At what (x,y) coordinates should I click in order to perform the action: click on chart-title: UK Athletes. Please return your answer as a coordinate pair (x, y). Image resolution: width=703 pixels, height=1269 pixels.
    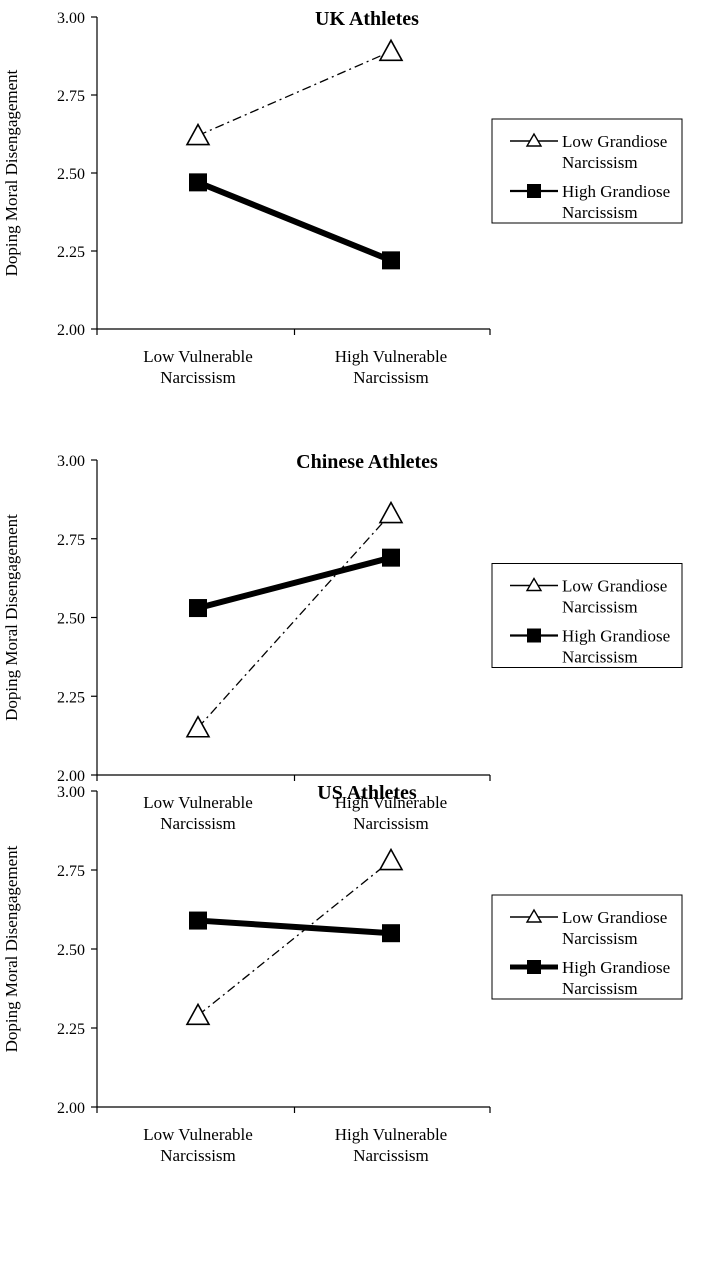
    Looking at the image, I should click on (367, 19).